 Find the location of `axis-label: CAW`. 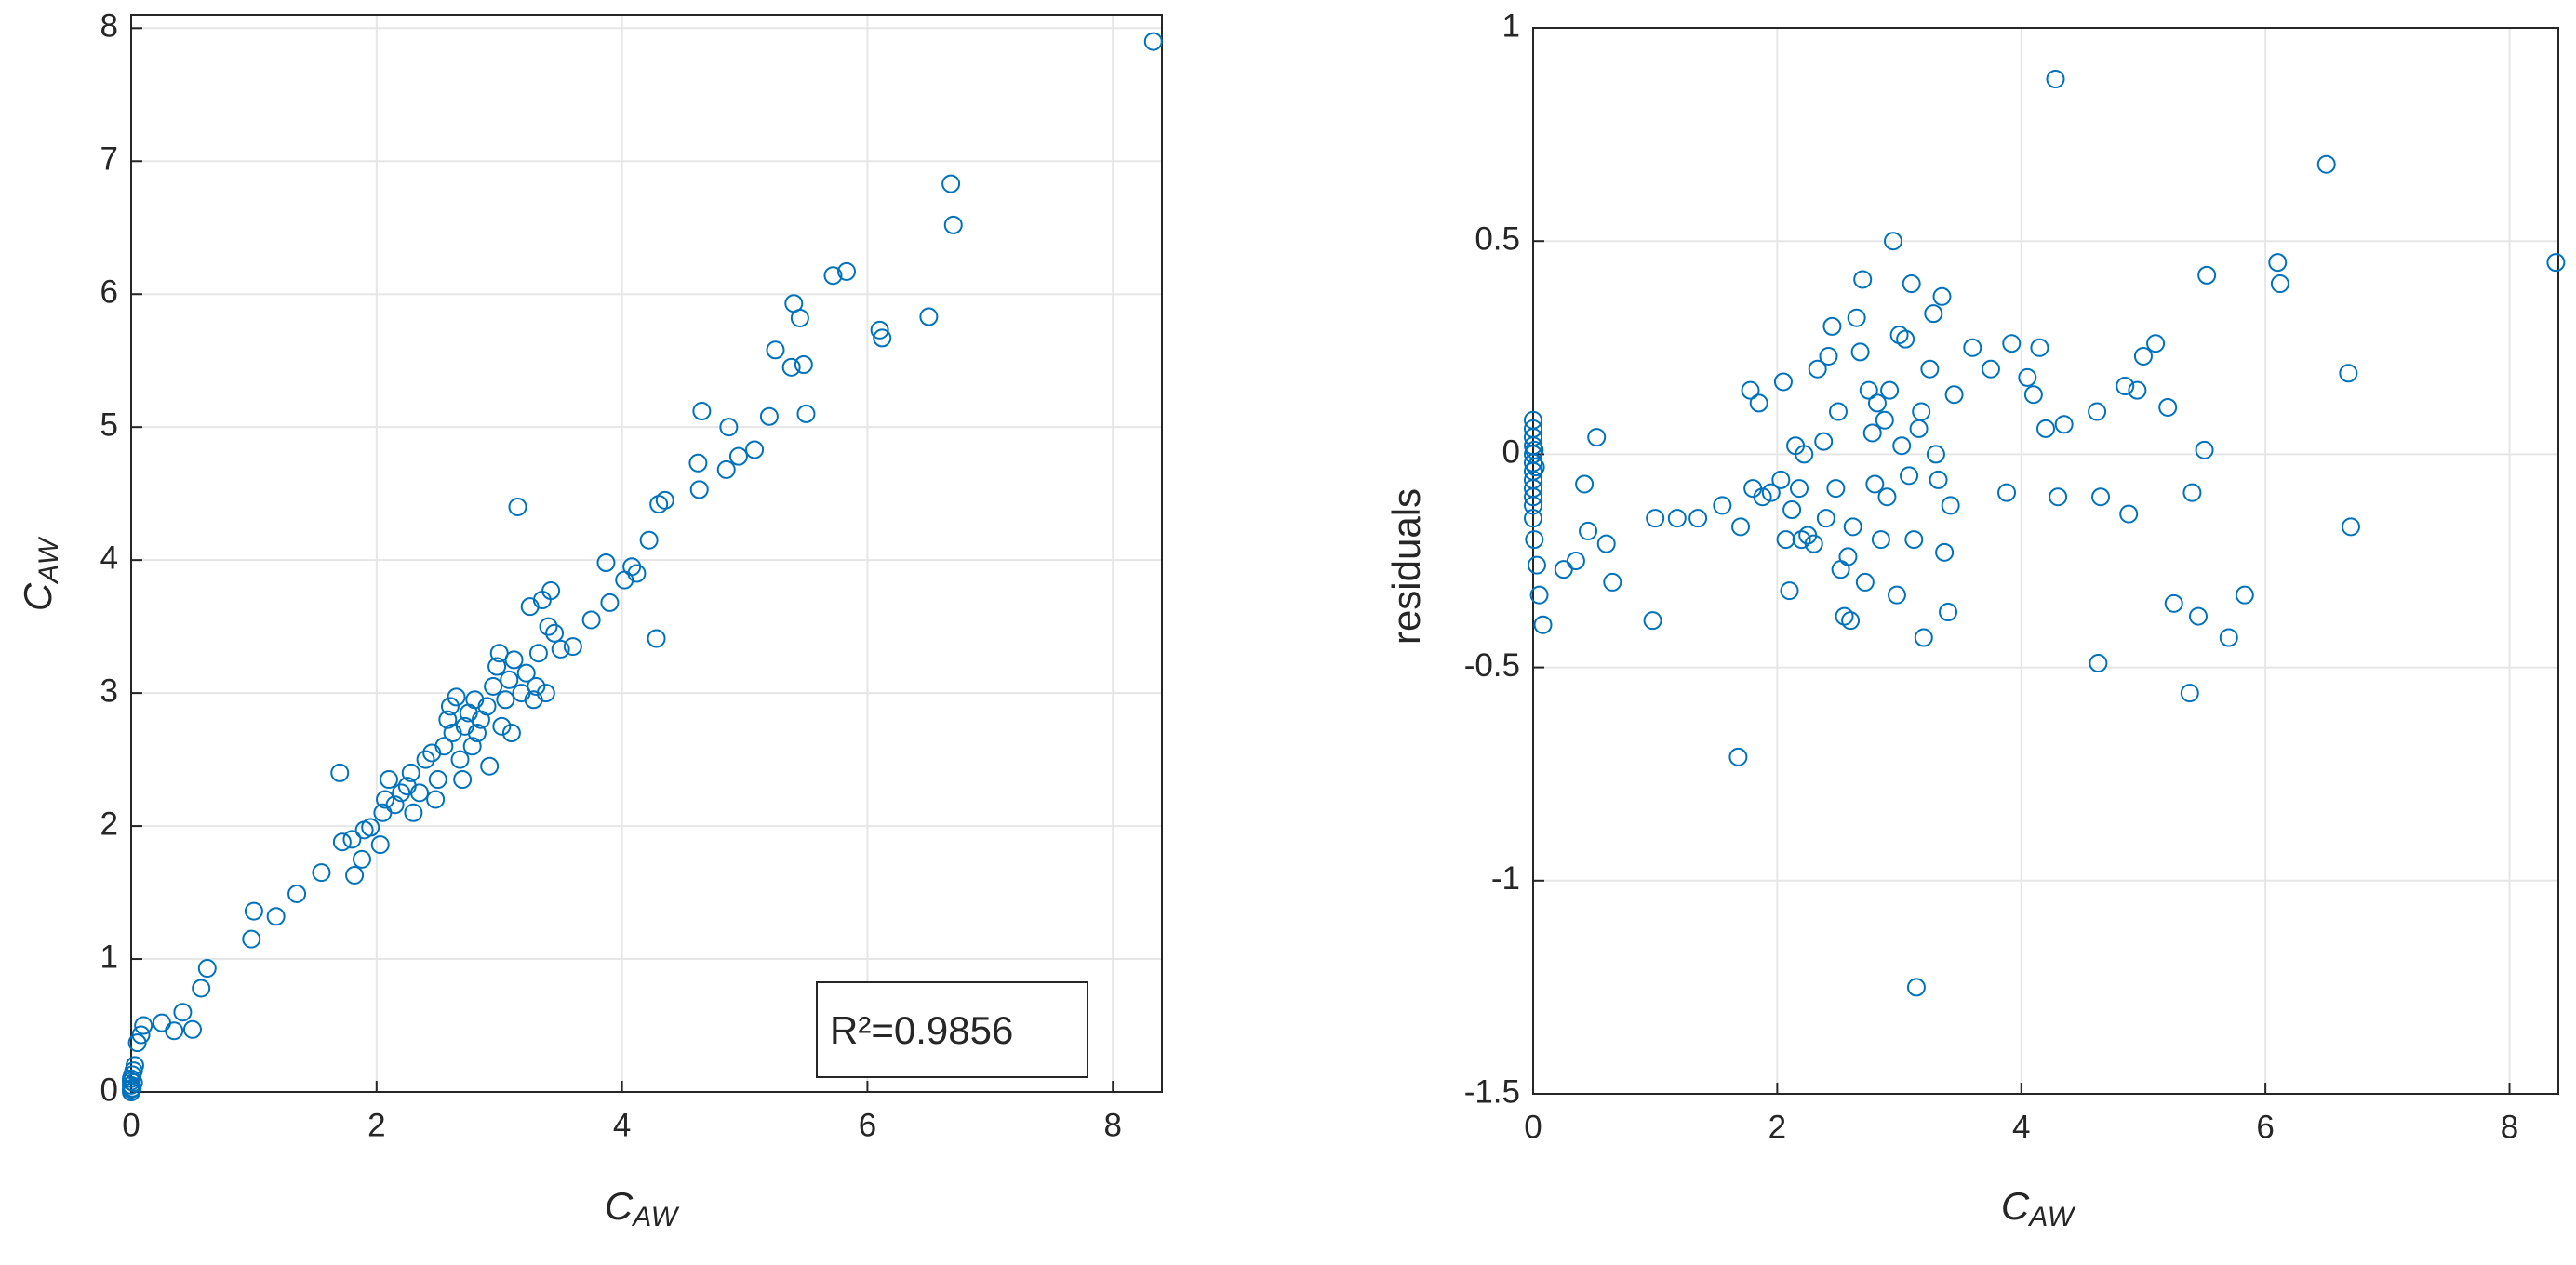

axis-label: CAW is located at coordinates (642, 1208).